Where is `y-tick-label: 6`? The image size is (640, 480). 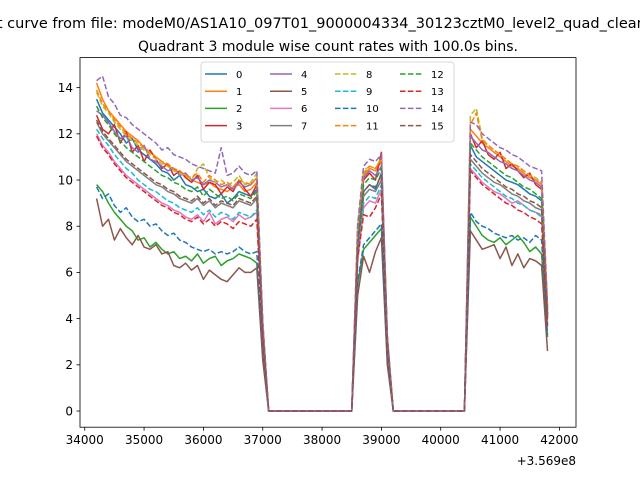 y-tick-label: 6 is located at coordinates (69, 273).